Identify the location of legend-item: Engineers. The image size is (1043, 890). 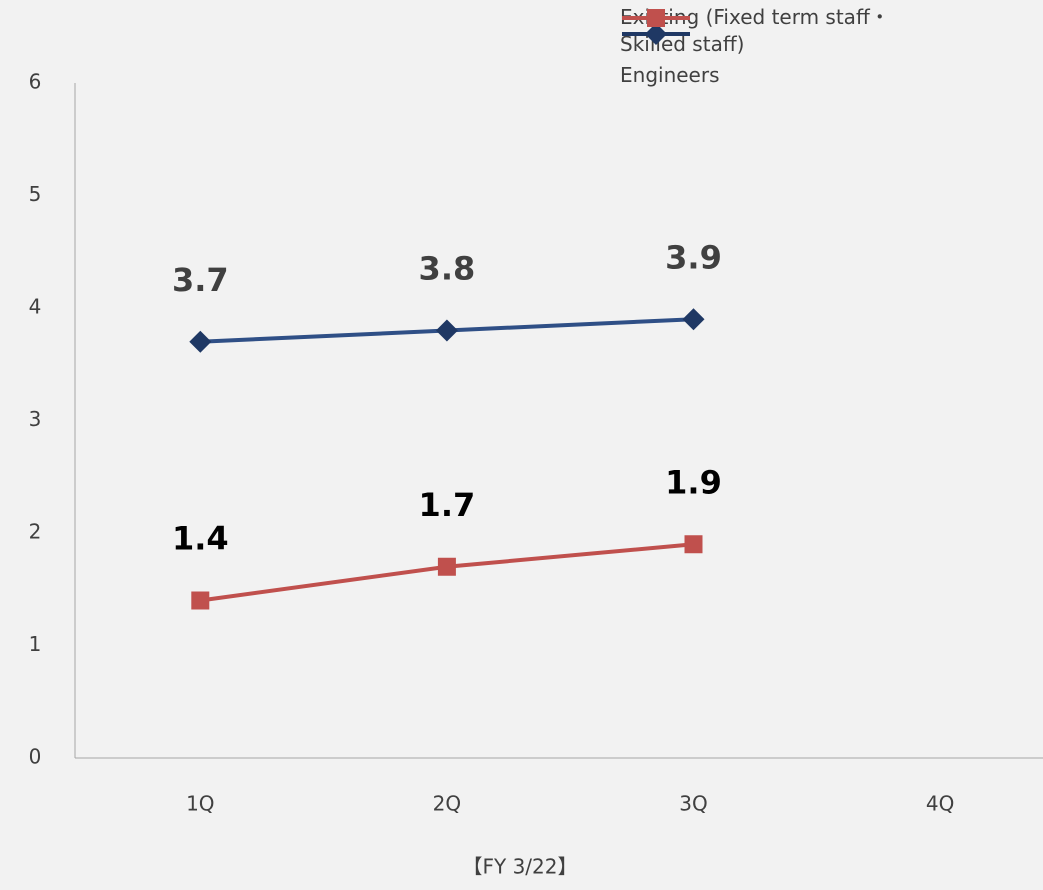
(785, 49).